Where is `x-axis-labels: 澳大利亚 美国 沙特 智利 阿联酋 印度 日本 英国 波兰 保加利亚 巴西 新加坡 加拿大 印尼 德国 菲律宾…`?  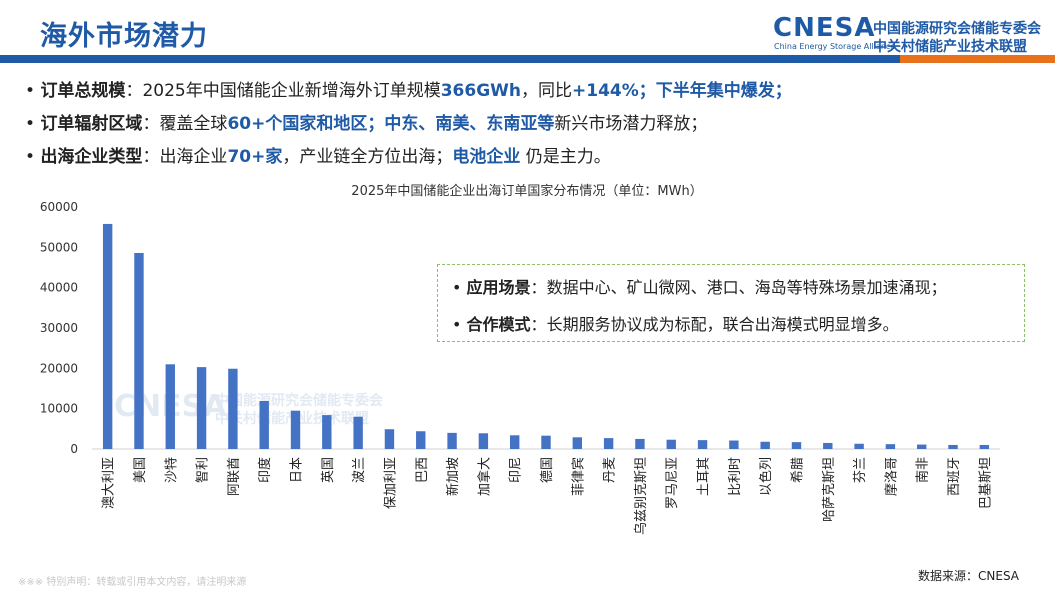
x-axis-labels: 澳大利亚 美国 沙特 智利 阿联酋 印度 日本 英国 波兰 保加利亚 巴西 新加坡 加拿大 印尼 德国 菲律宾… is located at coordinates (547, 496).